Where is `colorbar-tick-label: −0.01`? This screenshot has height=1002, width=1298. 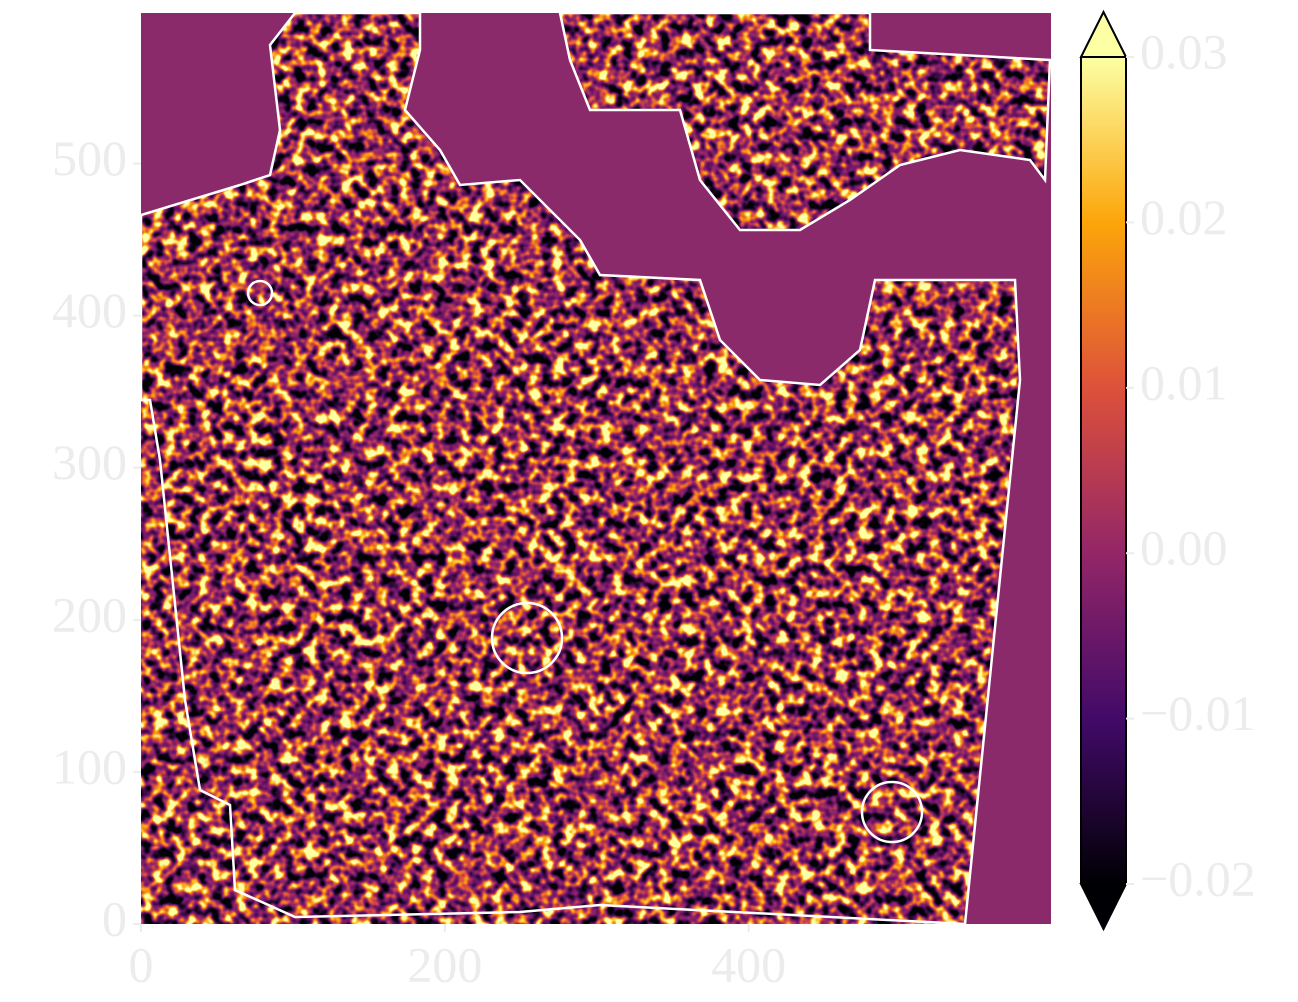 colorbar-tick-label: −0.01 is located at coordinates (1198, 713).